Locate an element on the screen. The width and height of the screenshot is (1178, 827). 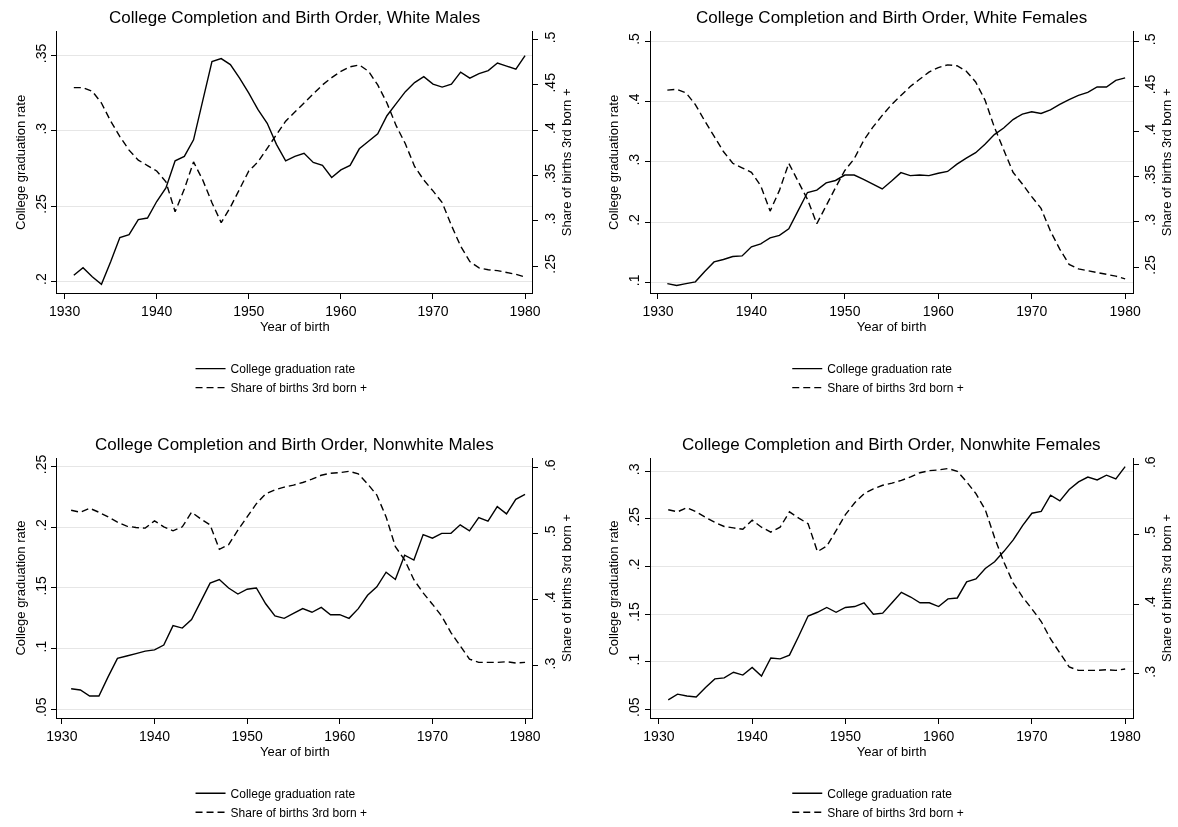
chart-title: College Completion and Birth Order, Nonwhite Females is located at coordinates (891, 444).